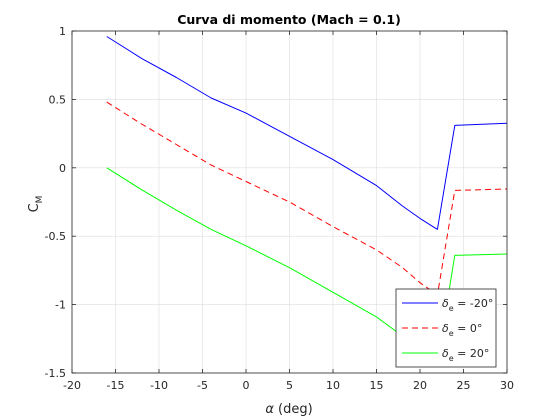 The height and width of the screenshot is (420, 560). Describe the element at coordinates (468, 328) in the screenshot. I see `legend-value: = 0°` at that location.